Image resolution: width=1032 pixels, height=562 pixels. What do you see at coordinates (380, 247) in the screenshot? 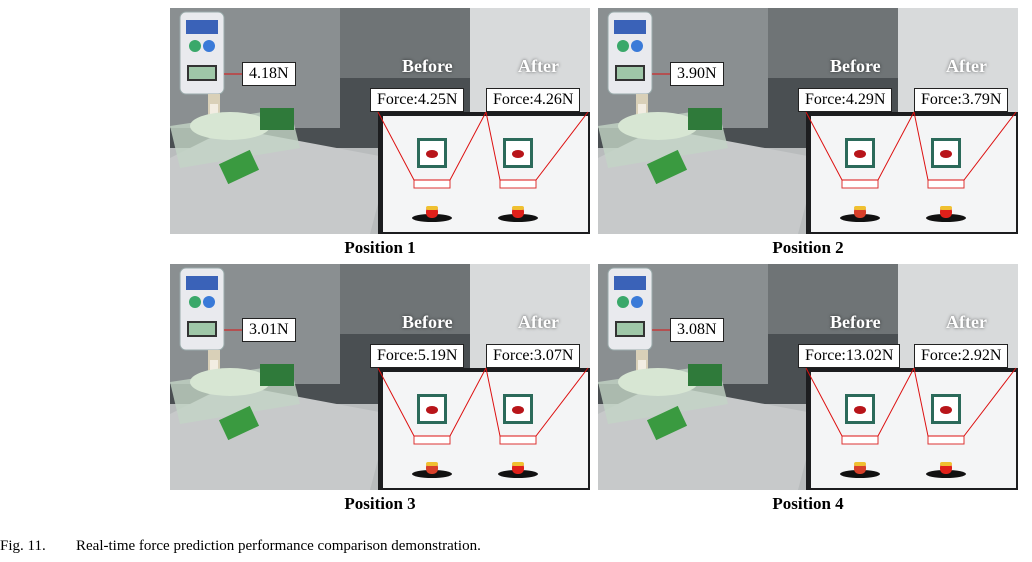
I see `position-caption: Position 1` at bounding box center [380, 247].